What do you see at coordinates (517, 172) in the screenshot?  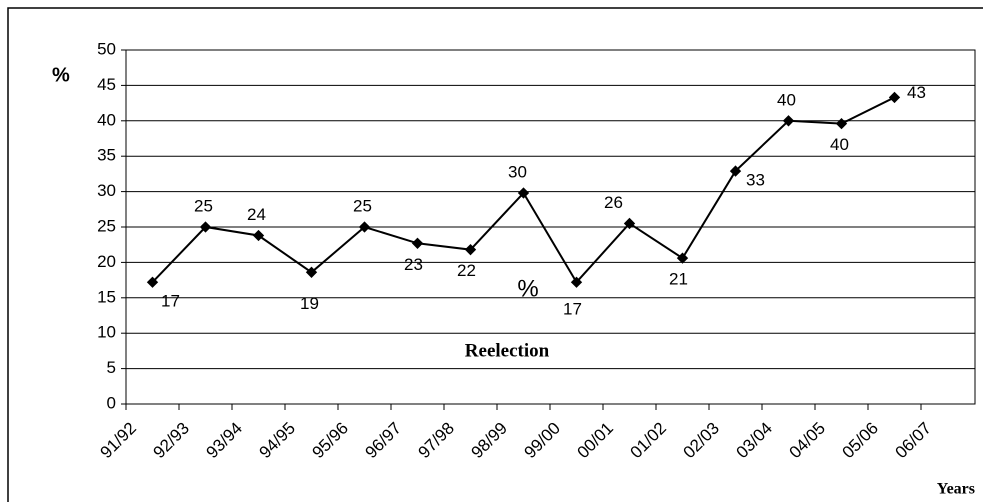 I see `data-label: 30` at bounding box center [517, 172].